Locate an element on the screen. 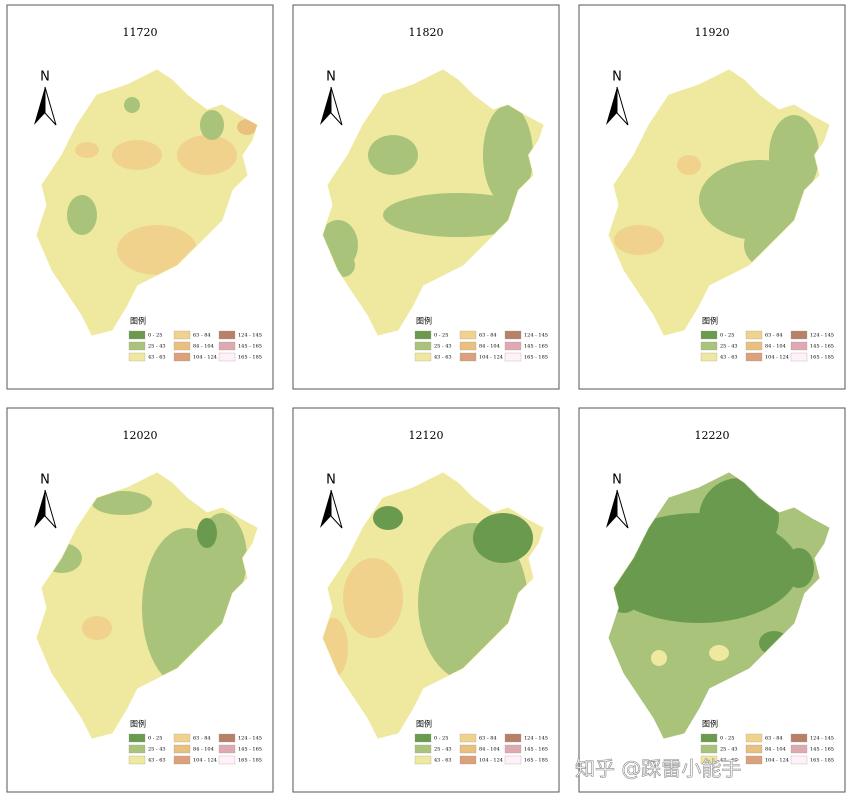 The height and width of the screenshot is (802, 851). panel-title: 12020 is located at coordinates (140, 435).